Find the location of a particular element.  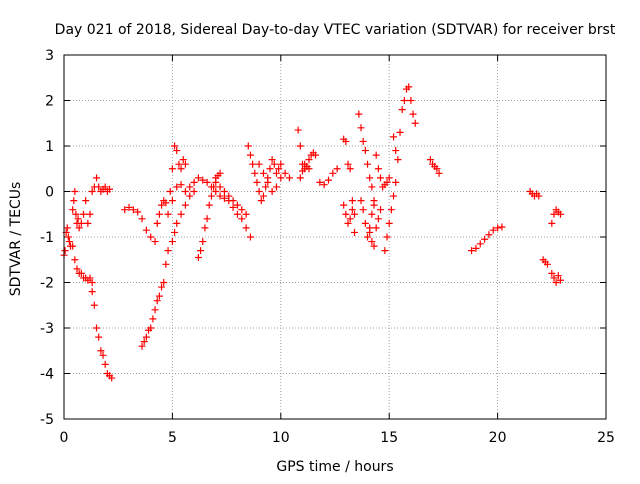

x-tick-label: 5 is located at coordinates (172, 438).